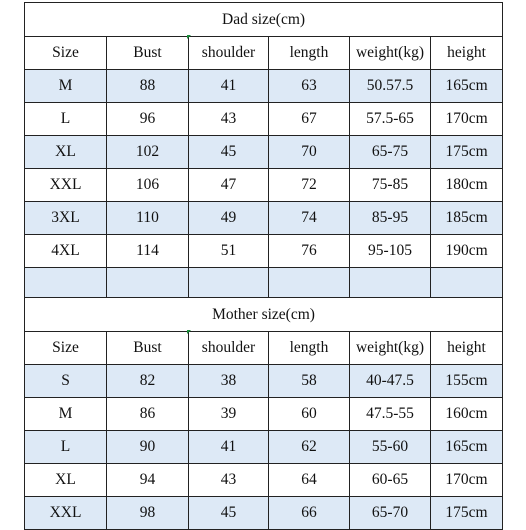 This screenshot has height=530, width=526. What do you see at coordinates (309, 119) in the screenshot?
I see `cell-length: 67` at bounding box center [309, 119].